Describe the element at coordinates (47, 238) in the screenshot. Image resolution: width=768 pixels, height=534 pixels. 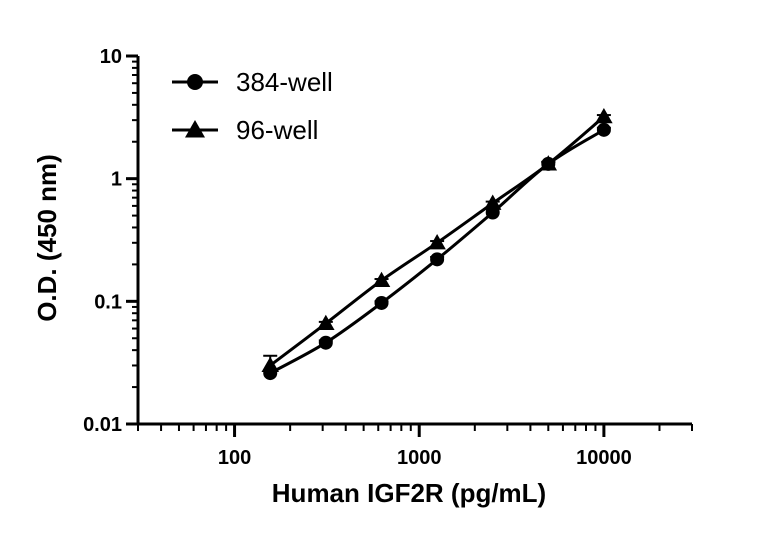
I see `y-axis-title: O.D. (450 nm)` at that location.